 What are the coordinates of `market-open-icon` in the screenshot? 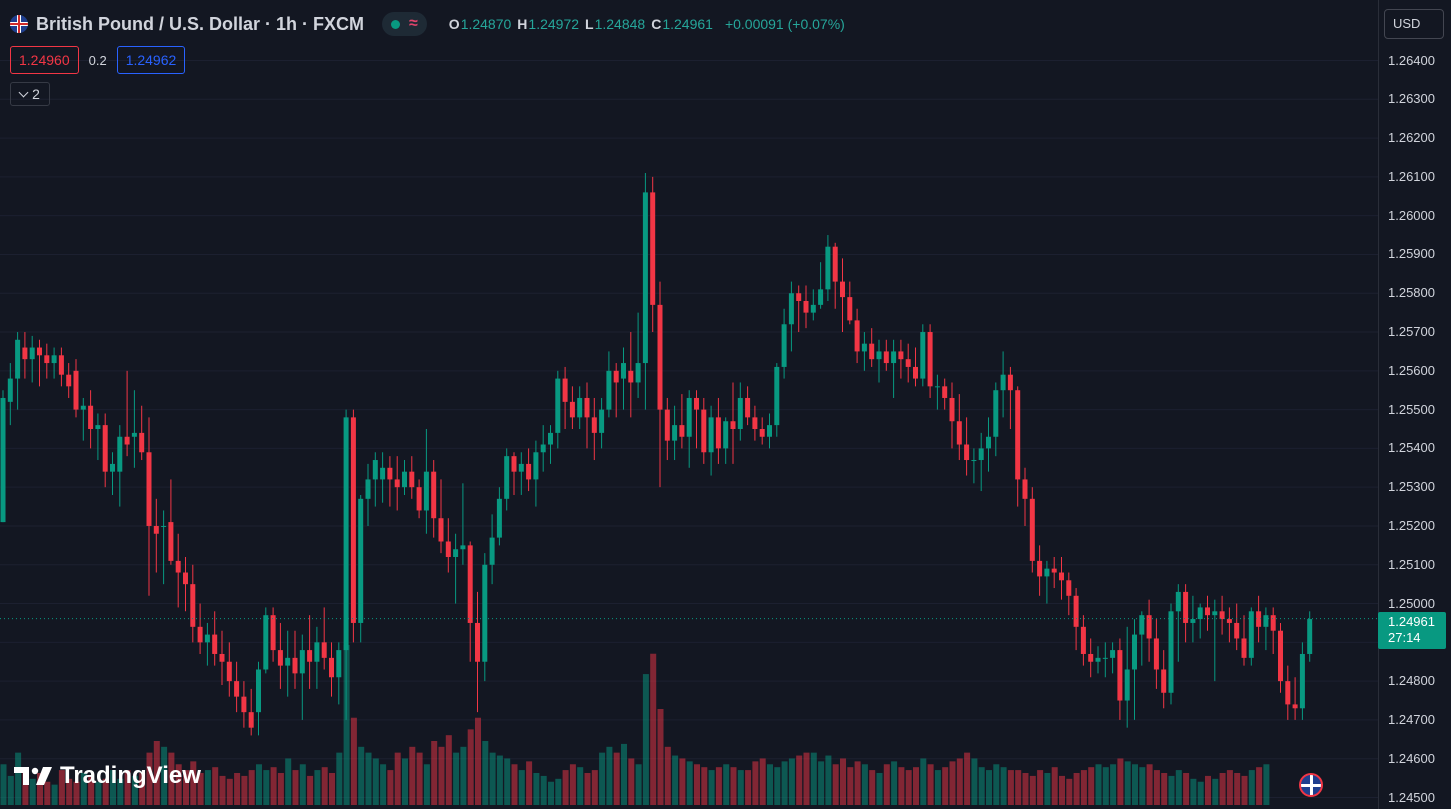 It's located at (396, 24).